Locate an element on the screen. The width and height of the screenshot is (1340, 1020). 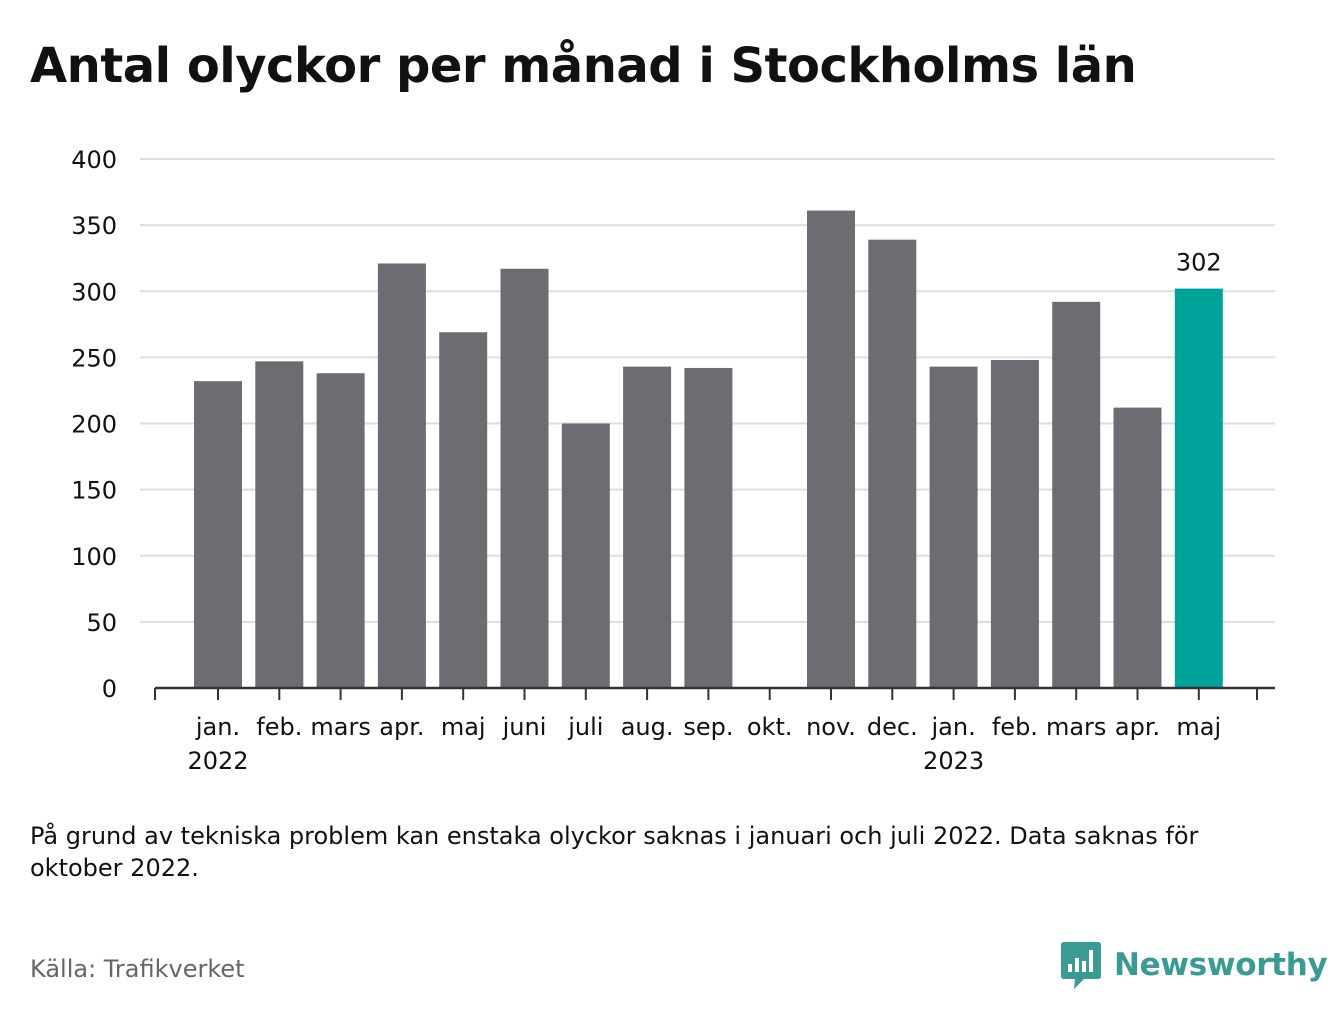
y-tick-label: 100 is located at coordinates (94, 557).